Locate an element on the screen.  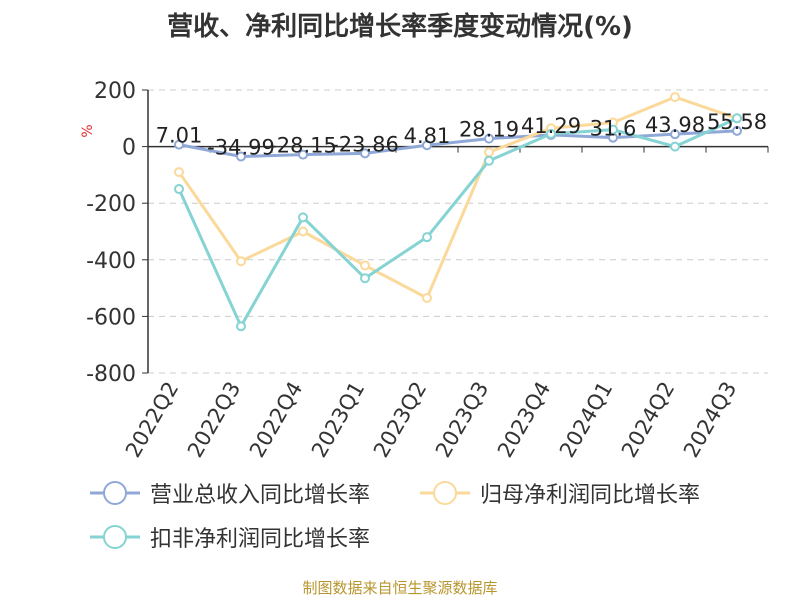
y-tick-label: 0 is located at coordinates (129, 148).